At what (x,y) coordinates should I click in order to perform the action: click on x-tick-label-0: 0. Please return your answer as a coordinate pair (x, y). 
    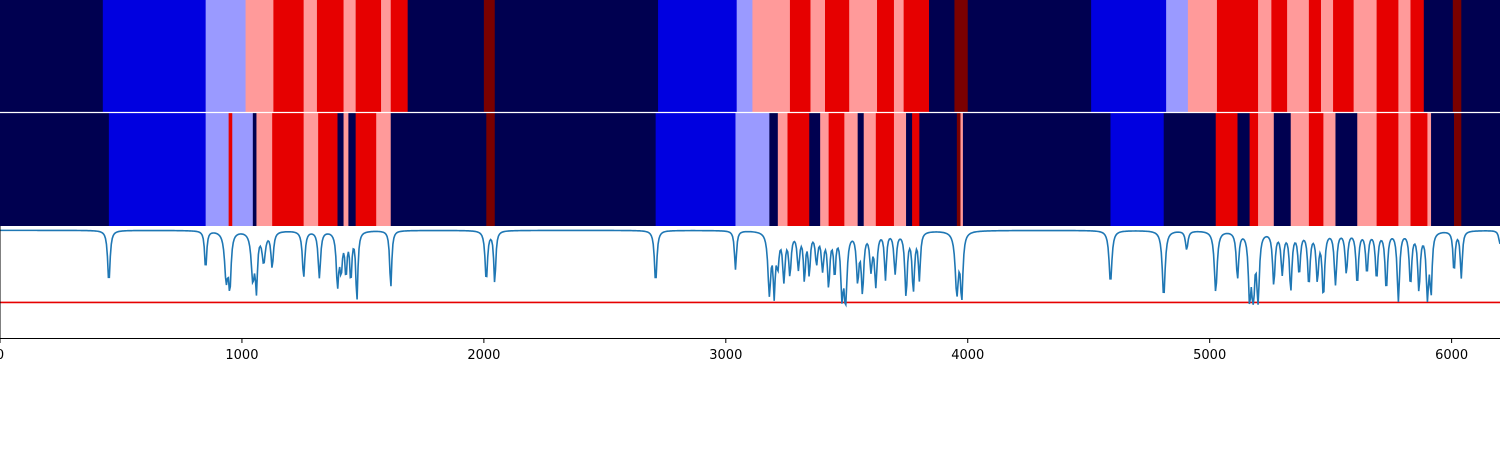
    Looking at the image, I should click on (2, 355).